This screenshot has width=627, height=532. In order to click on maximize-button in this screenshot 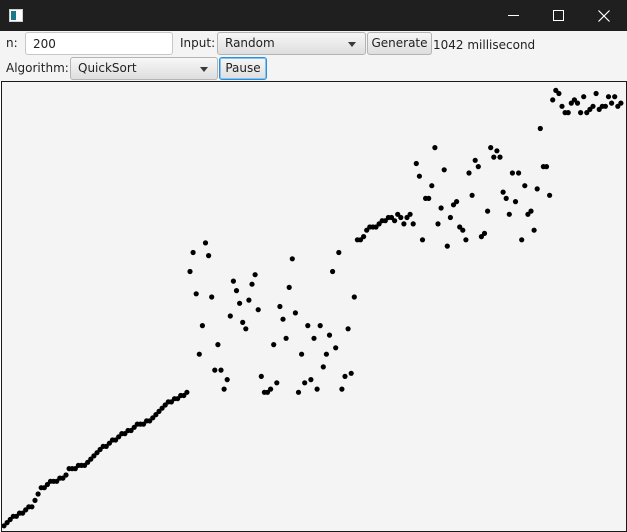, I will do `click(558, 15)`.